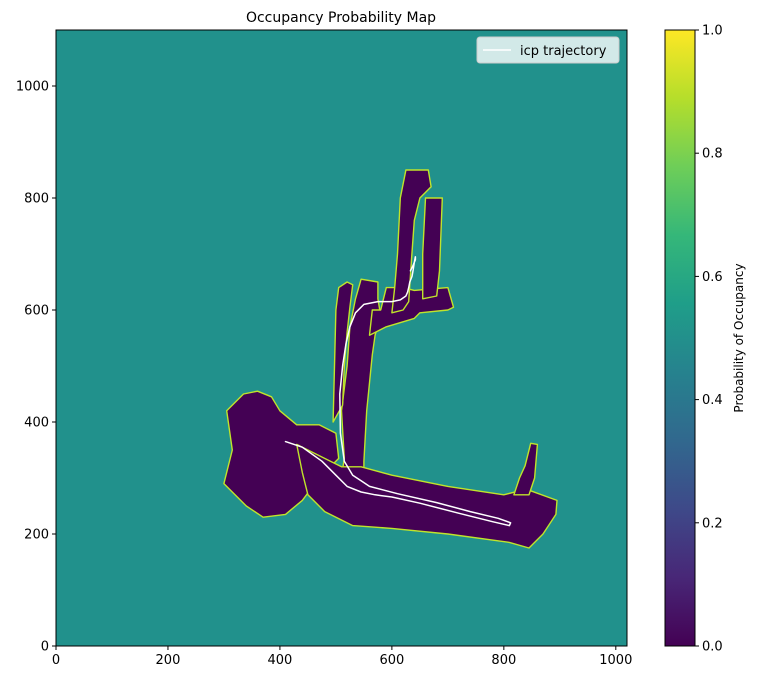 This screenshot has height=680, width=757. I want to click on colorbar-label: Probability of Occupancy, so click(739, 337).